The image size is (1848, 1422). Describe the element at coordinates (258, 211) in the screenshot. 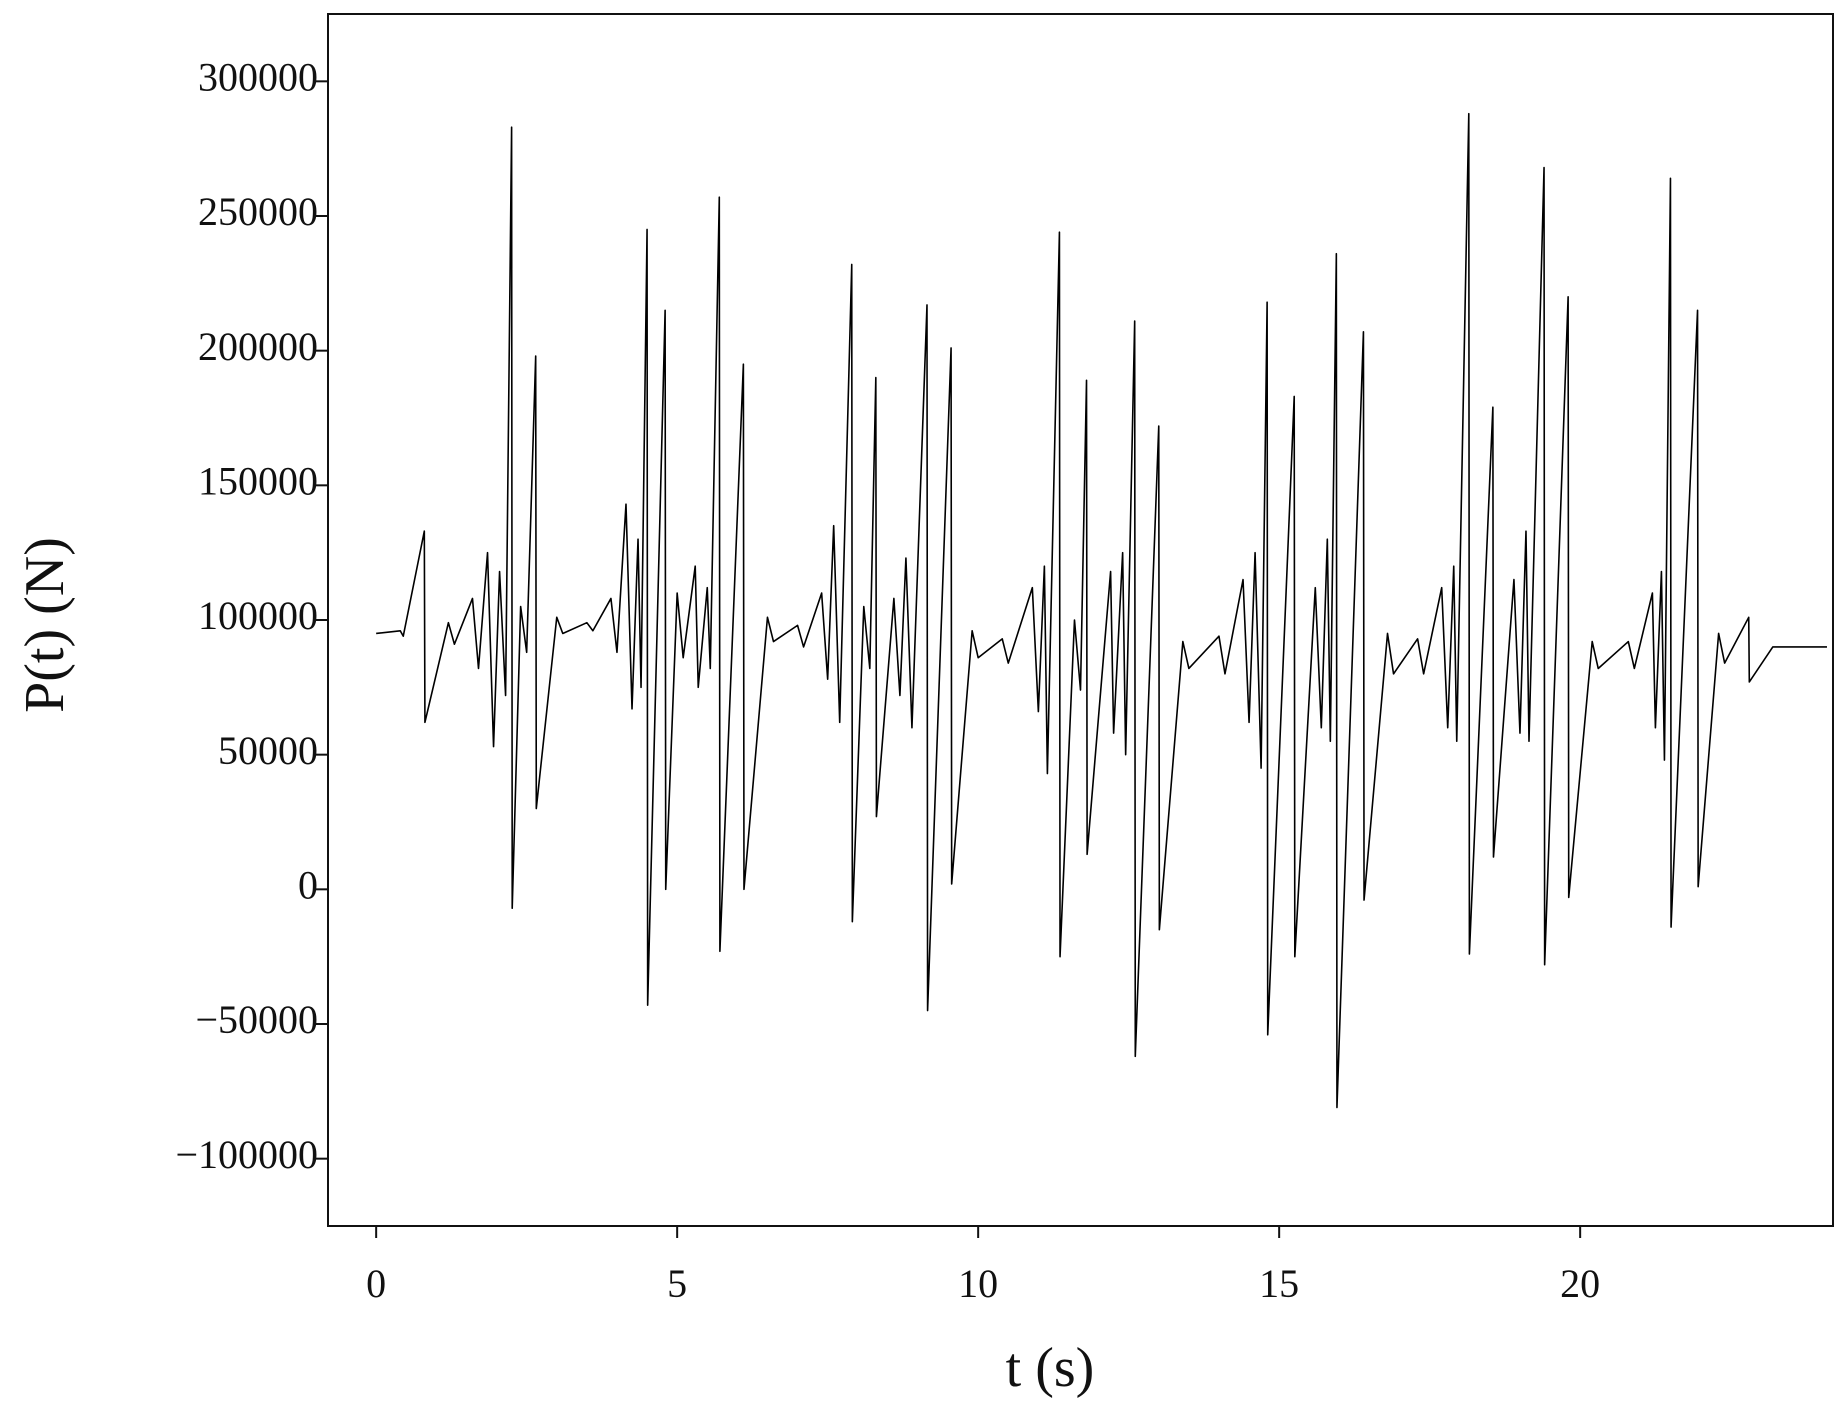

I see `y-tick-label: 250000` at that location.